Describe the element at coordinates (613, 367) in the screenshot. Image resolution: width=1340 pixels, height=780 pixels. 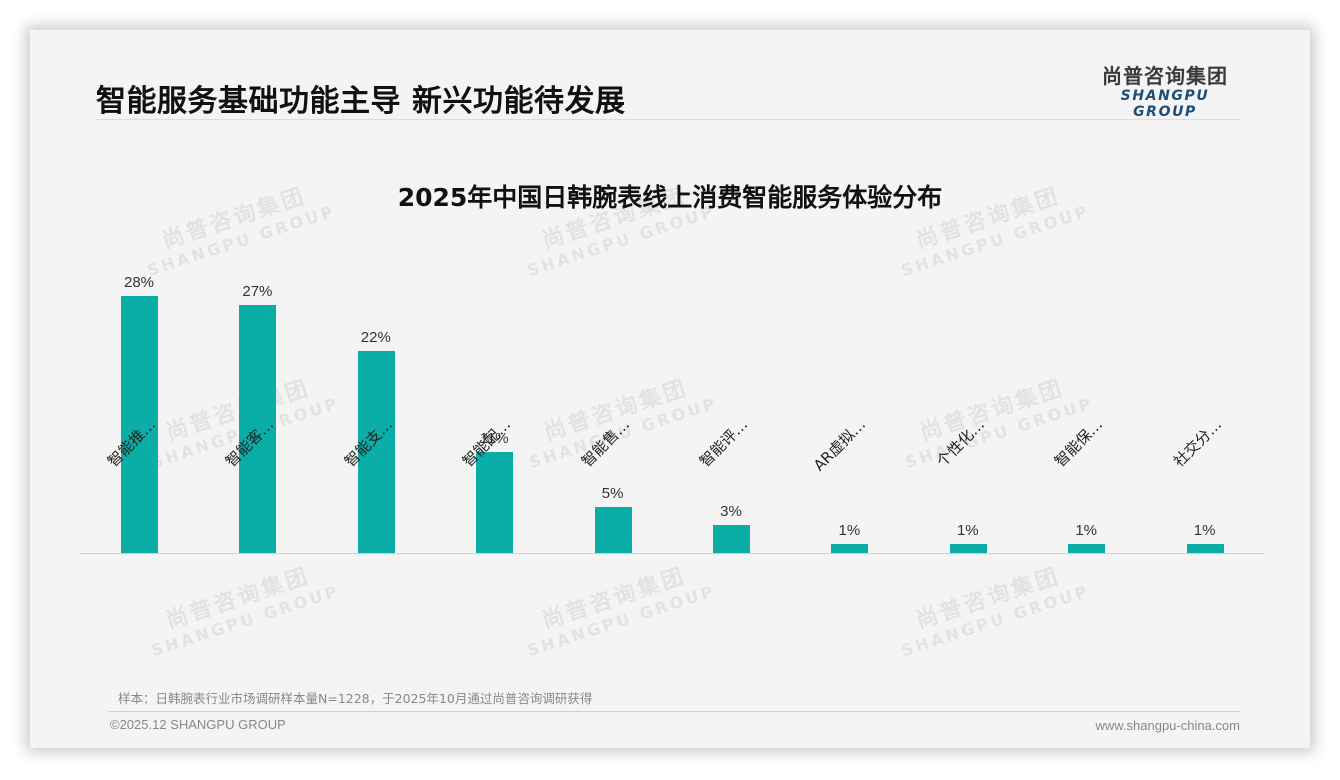
I see `bar-group: 5%` at that location.